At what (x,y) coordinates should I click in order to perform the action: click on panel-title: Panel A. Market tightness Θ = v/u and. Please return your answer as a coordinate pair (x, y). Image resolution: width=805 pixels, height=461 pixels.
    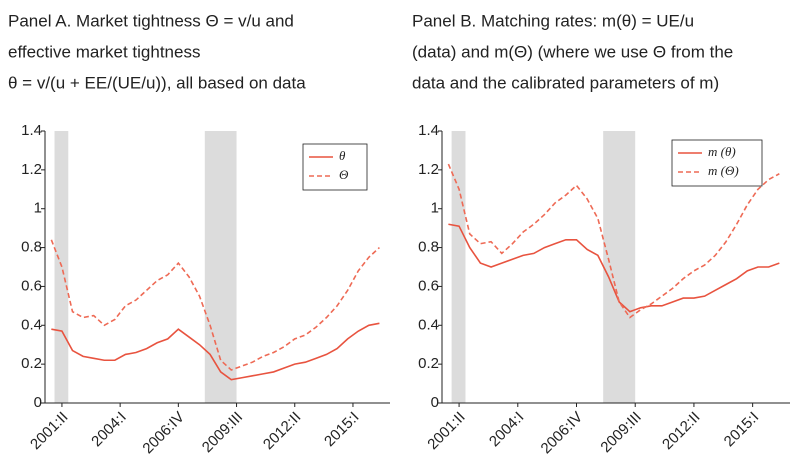
    Looking at the image, I should click on (151, 20).